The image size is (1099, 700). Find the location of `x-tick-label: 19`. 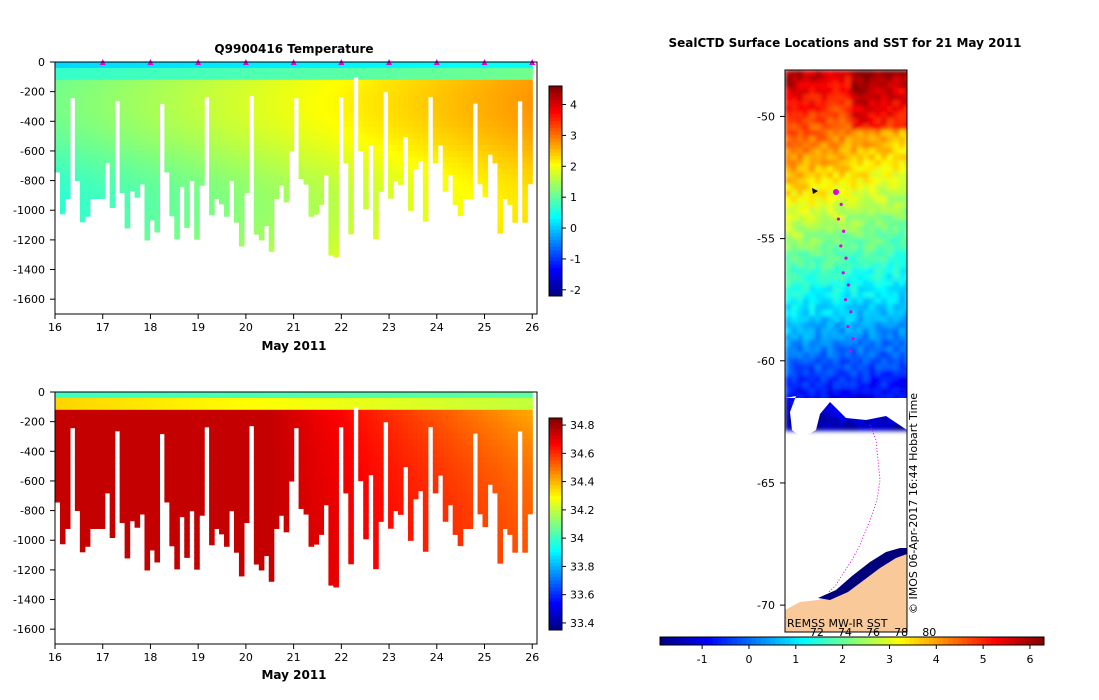

x-tick-label: 19 is located at coordinates (198, 657).